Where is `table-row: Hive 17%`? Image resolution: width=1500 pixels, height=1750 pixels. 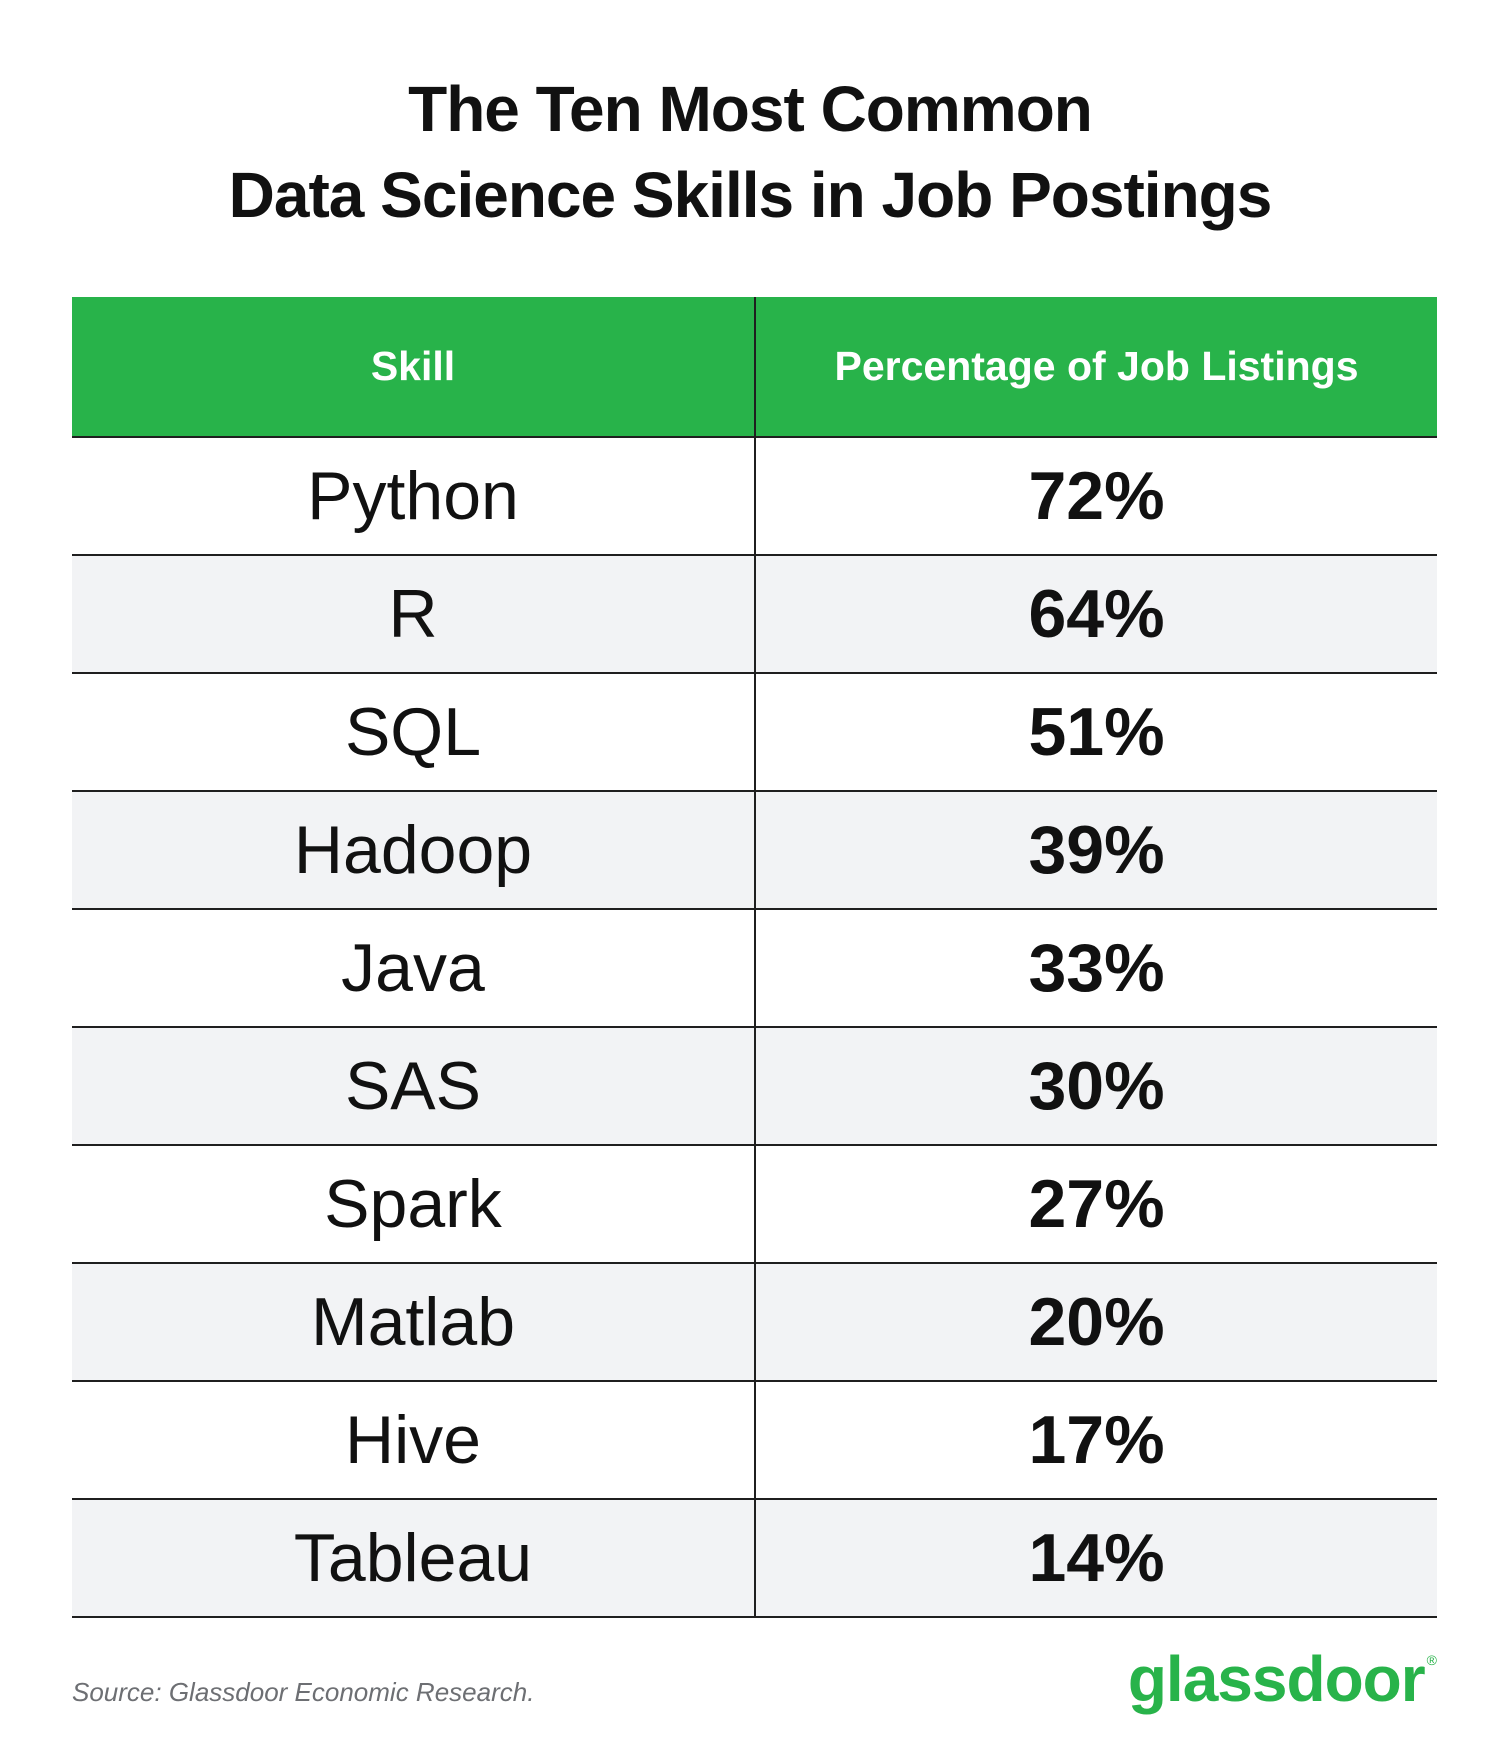
table-row: Hive 17% is located at coordinates (754, 1440).